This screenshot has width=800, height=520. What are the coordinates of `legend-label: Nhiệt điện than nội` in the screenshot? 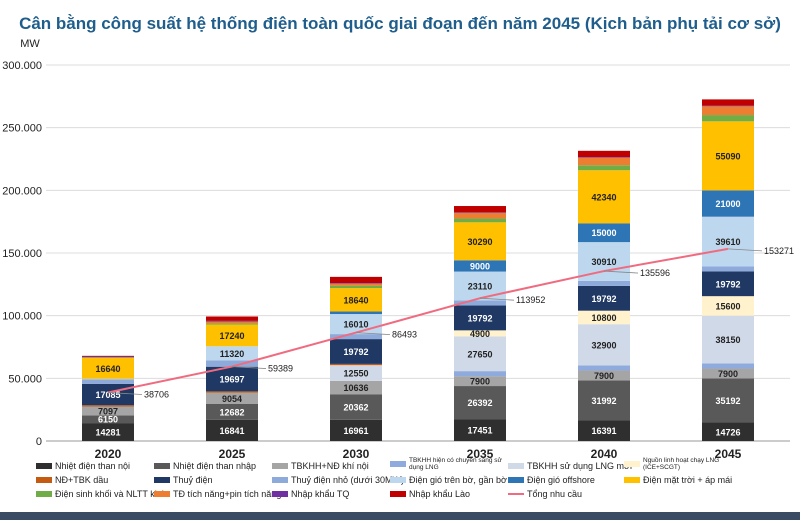 It's located at (93, 465).